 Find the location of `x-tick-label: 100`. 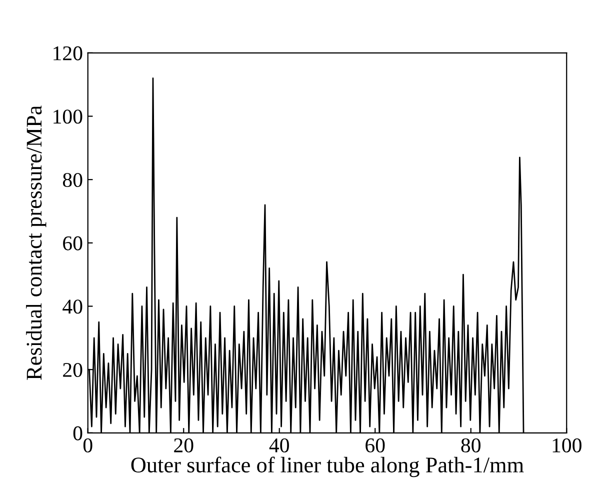

x-tick-label: 100 is located at coordinates (567, 445).